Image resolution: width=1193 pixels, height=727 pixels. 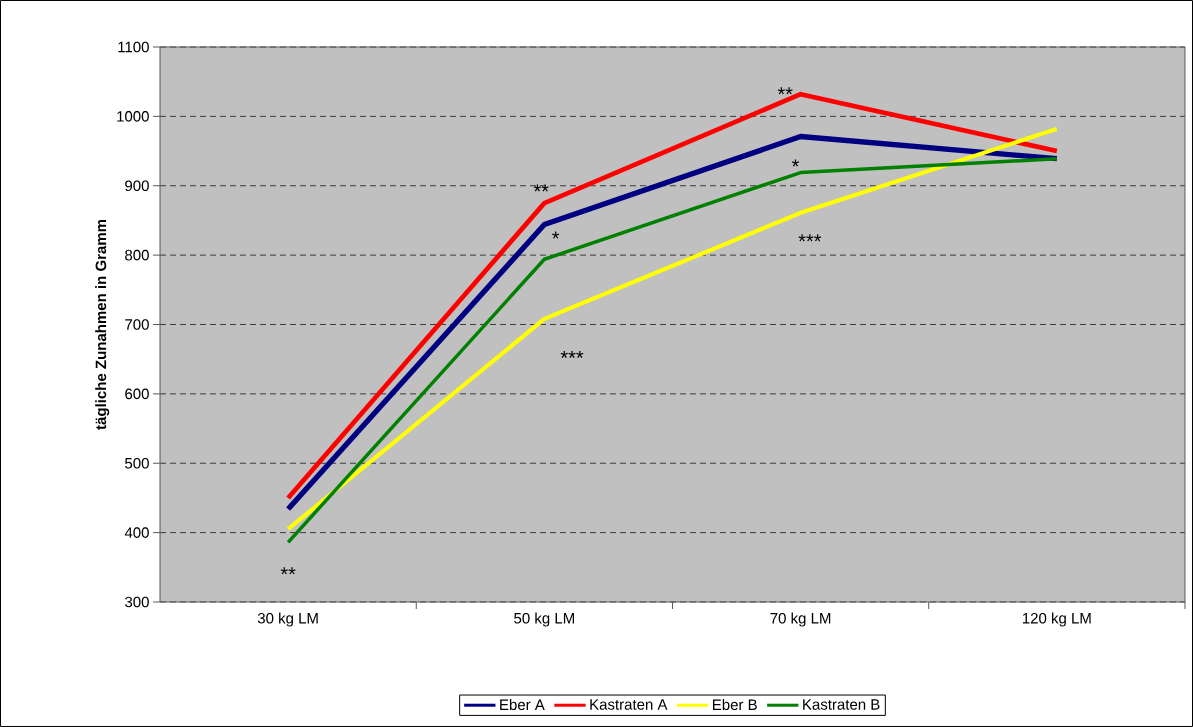 What do you see at coordinates (800, 619) in the screenshot?
I see `x-tick-label: 70 kg LM` at bounding box center [800, 619].